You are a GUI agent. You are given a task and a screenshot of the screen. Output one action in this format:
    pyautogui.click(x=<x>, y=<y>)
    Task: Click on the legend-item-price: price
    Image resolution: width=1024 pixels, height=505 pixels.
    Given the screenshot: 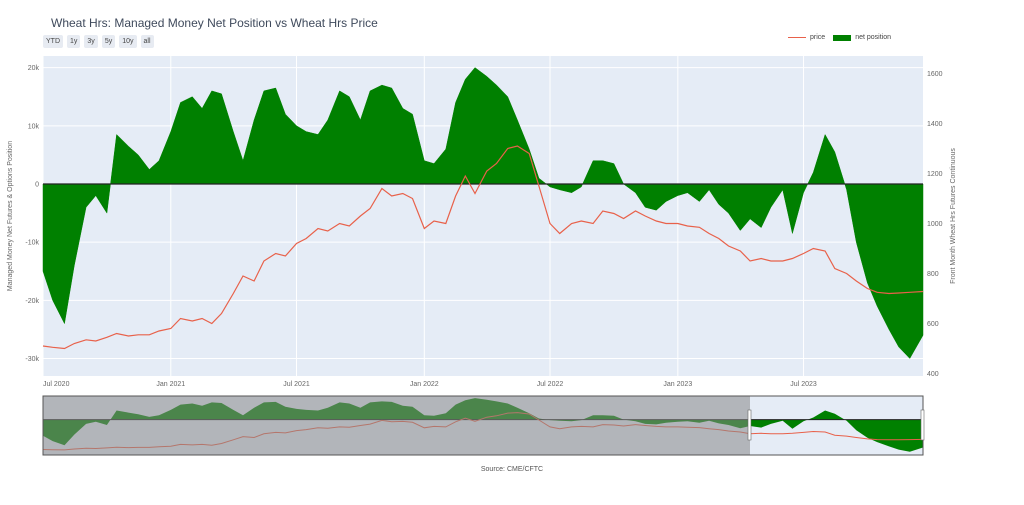 What is the action you would take?
    pyautogui.click(x=806, y=37)
    